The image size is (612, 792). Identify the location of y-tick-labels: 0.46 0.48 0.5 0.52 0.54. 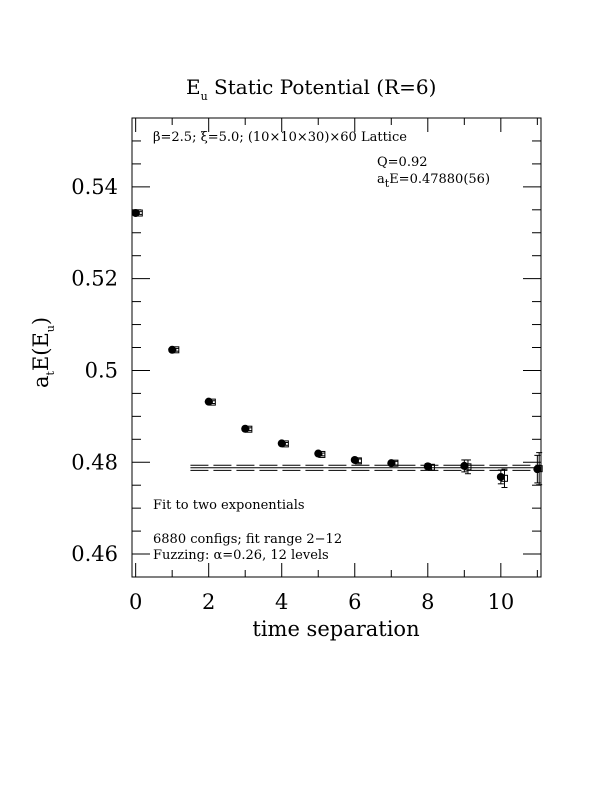
(94, 370).